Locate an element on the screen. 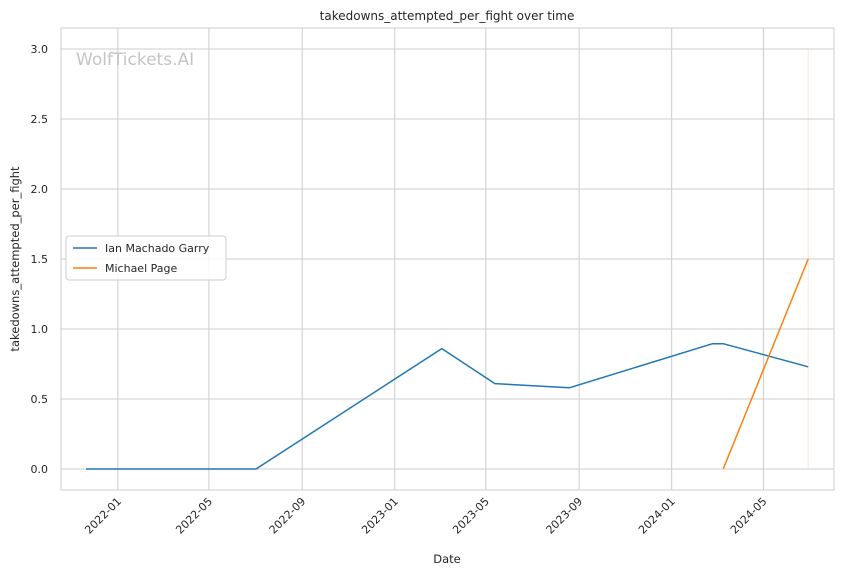 Image resolution: width=844 pixels, height=575 pixels. y-axis-ticks: 0.0 0.5 1.0 1.5 2.0 2.5 3.0 is located at coordinates (40, 259).